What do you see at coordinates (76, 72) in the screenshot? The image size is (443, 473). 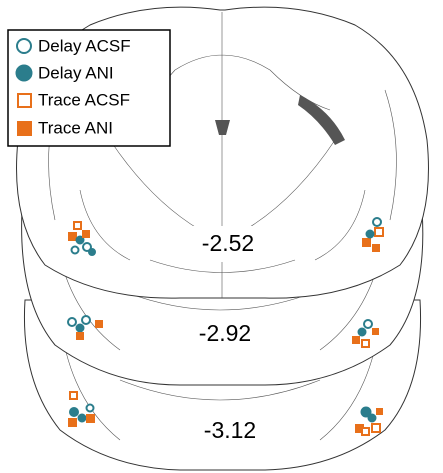 I see `legend-label: Delay ANI` at bounding box center [76, 72].